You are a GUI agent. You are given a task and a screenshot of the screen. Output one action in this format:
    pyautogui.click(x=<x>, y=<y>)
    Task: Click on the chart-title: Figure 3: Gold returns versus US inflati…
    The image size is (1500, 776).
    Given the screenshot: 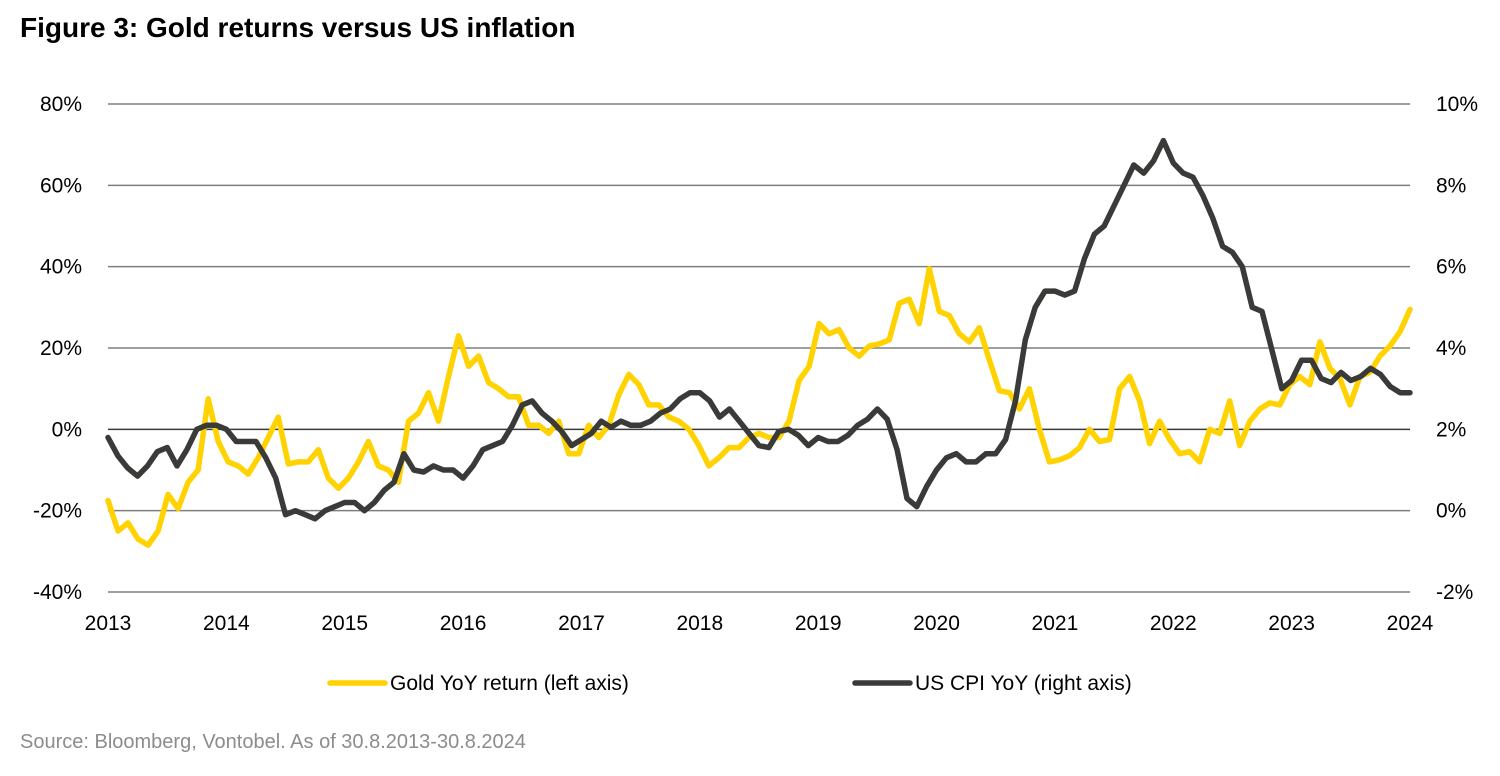 What is the action you would take?
    pyautogui.click(x=298, y=27)
    